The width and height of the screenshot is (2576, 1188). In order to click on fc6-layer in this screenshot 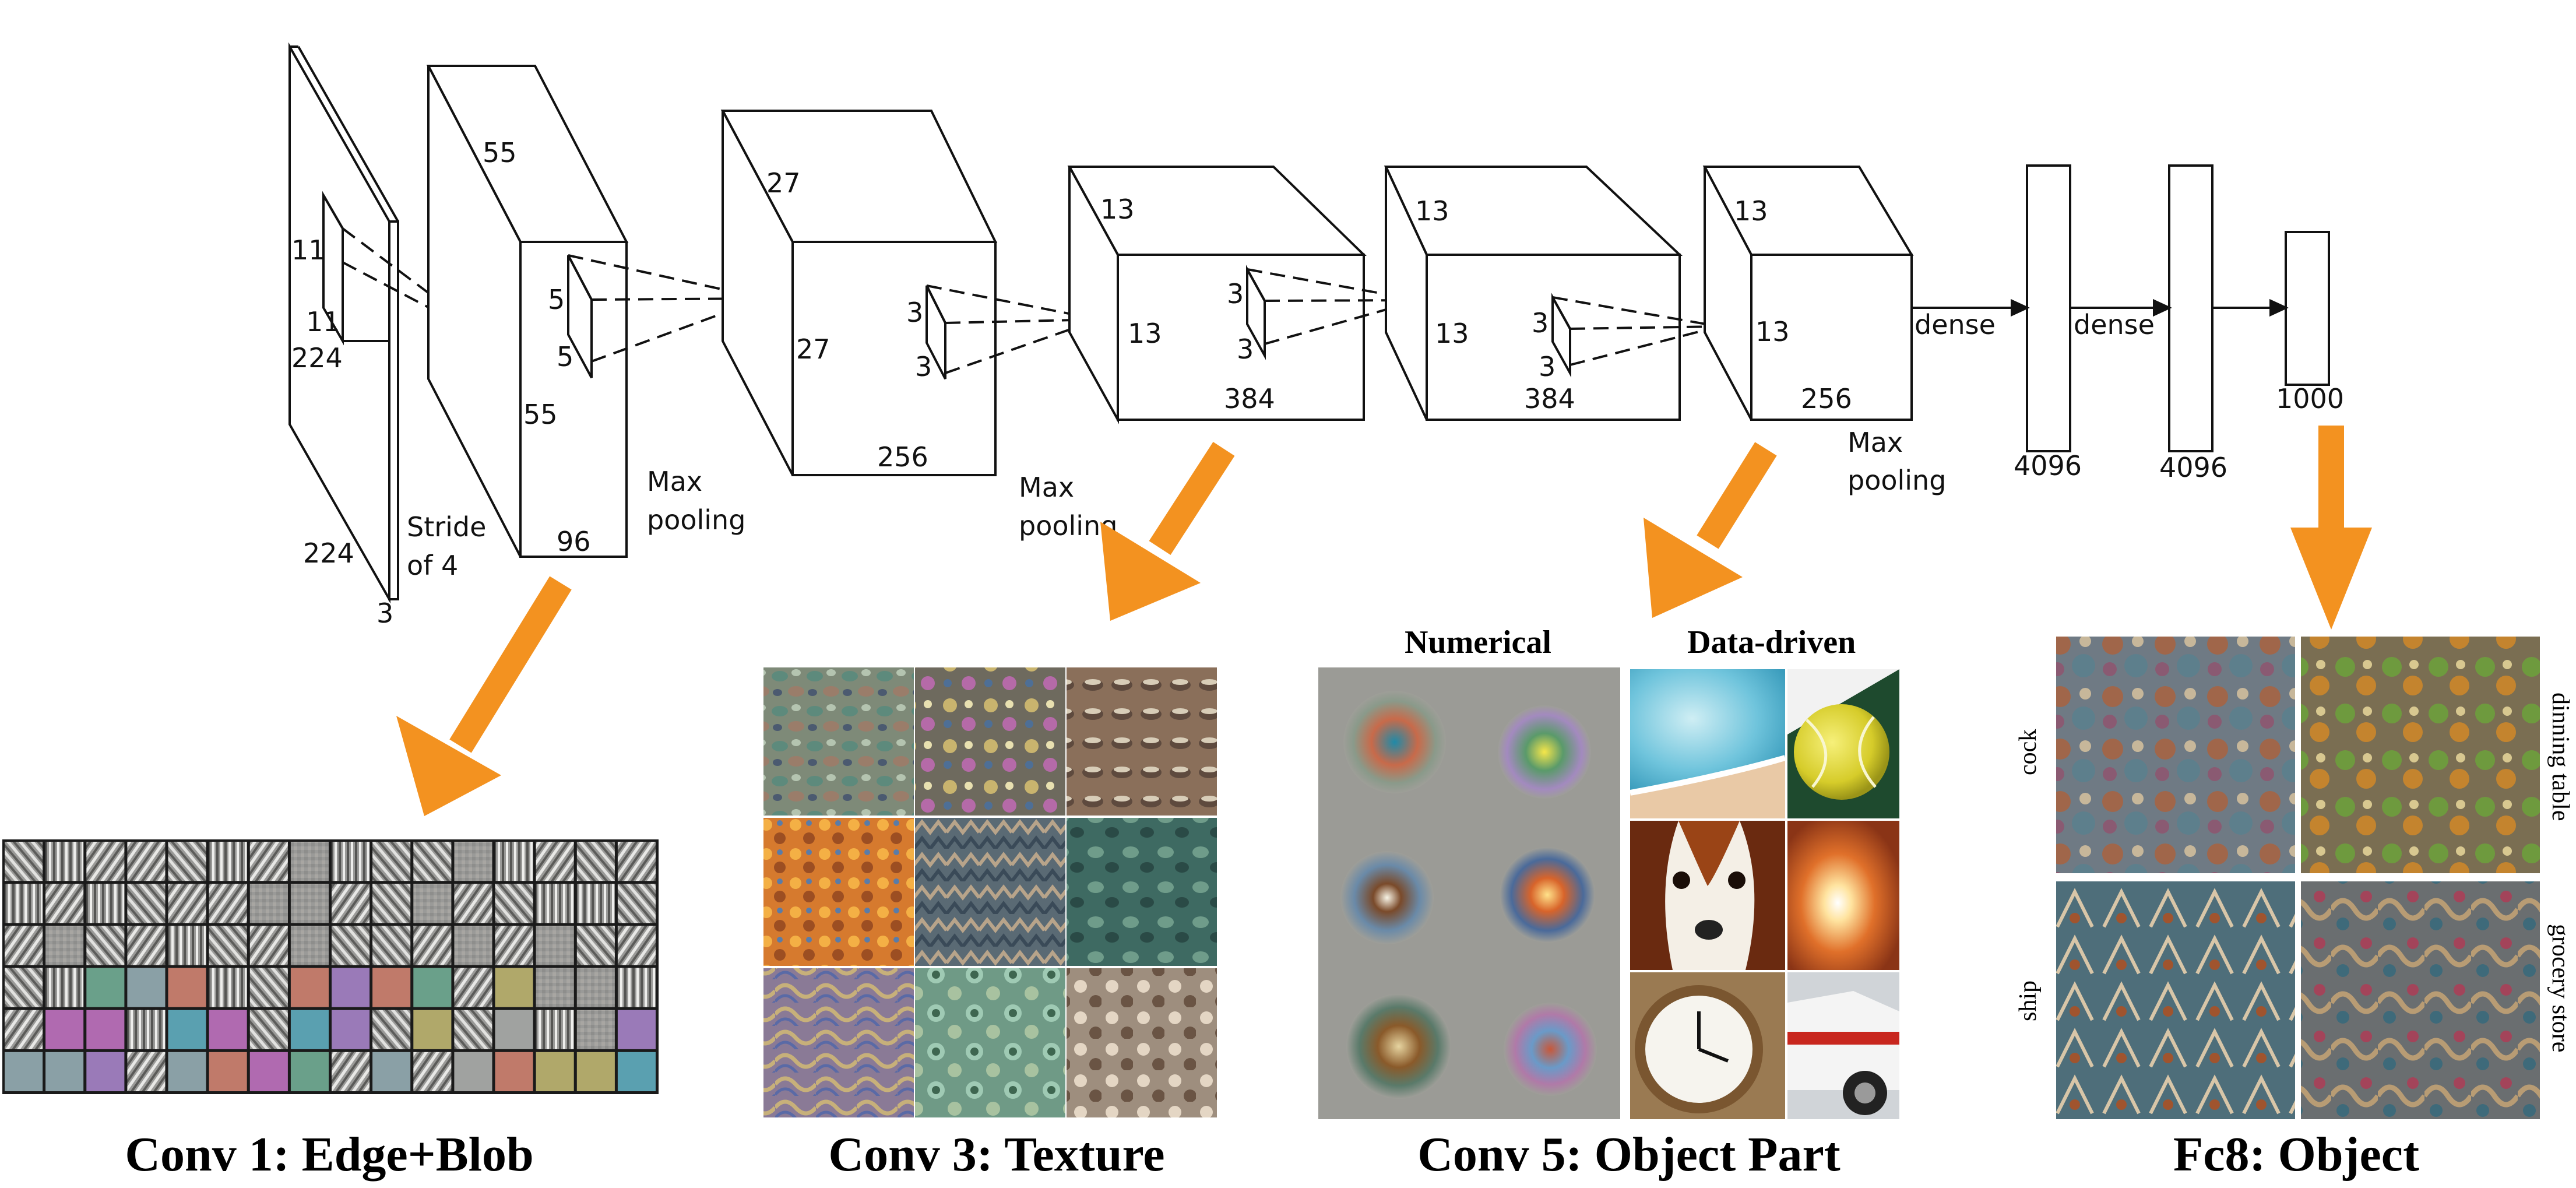, I will do `click(2049, 308)`.